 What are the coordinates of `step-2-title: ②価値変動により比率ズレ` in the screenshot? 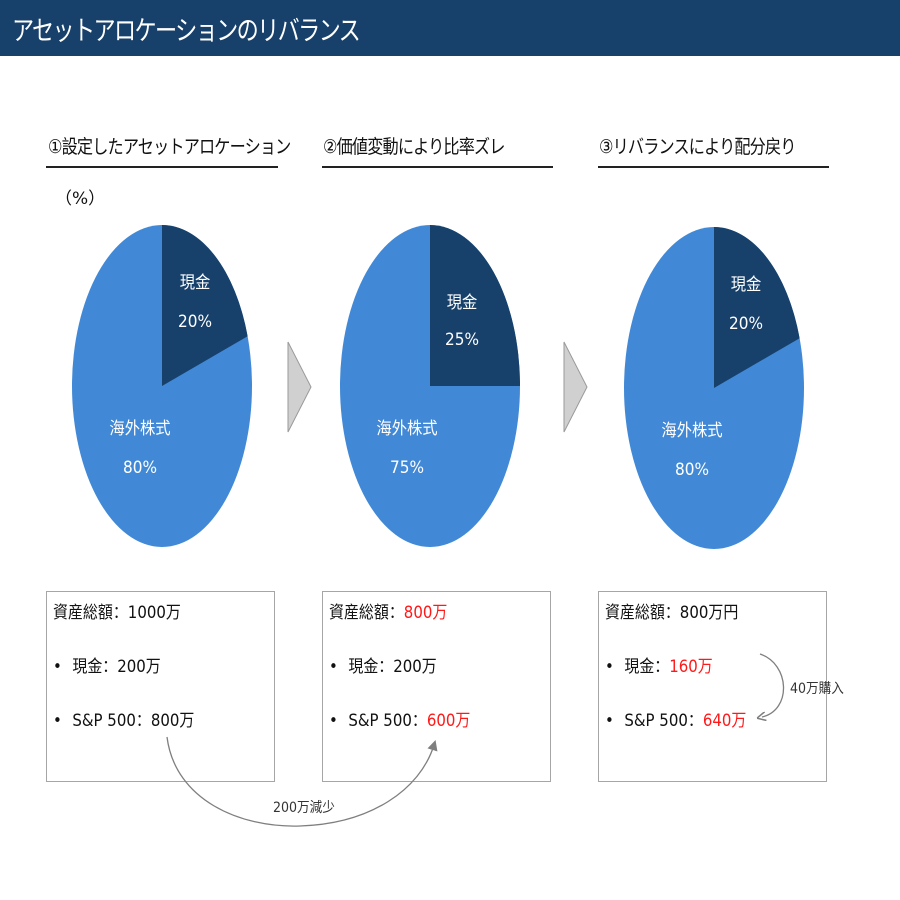 It's located at (414, 147).